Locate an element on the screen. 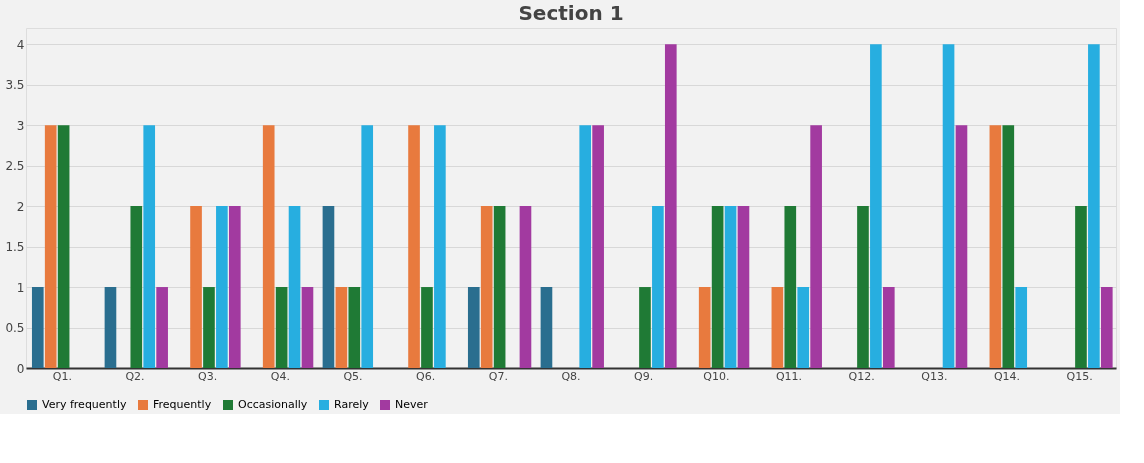 This screenshot has width=1144, height=463. x-tick-label: Q4. is located at coordinates (280, 376).